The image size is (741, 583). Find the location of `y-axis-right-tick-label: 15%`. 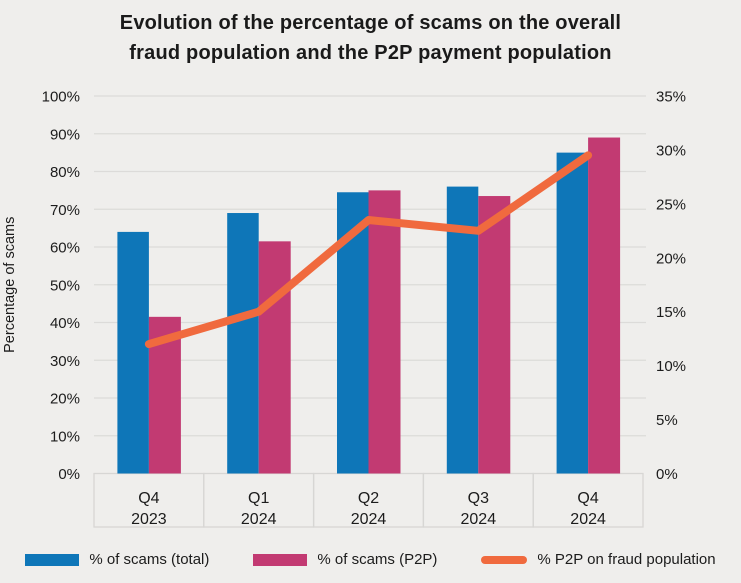

y-axis-right-tick-label: 15% is located at coordinates (671, 312).